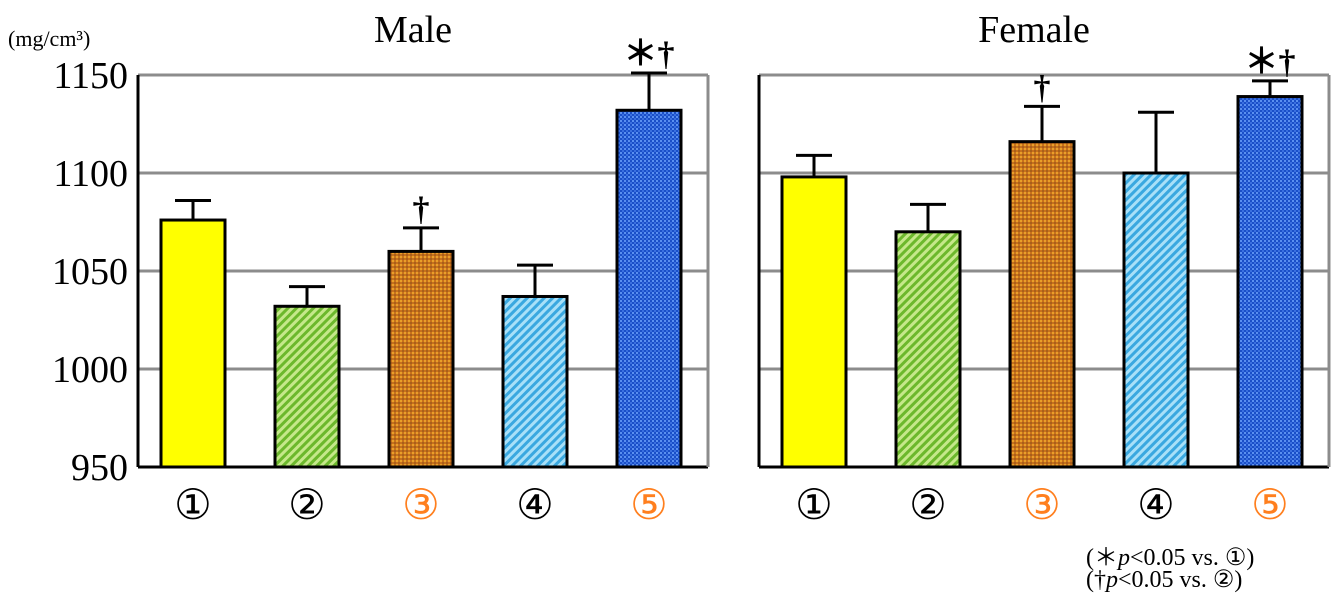  What do you see at coordinates (1170, 558) in the screenshot?
I see `footnote-star: (＊p<0.05 vs. ①)` at bounding box center [1170, 558].